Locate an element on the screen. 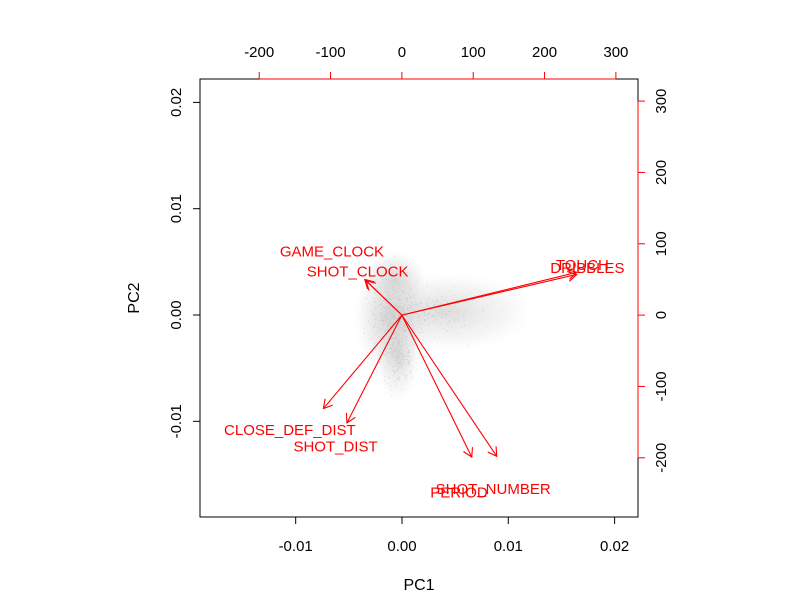 Image resolution: width=800 pixels, height=615 pixels. top-tick-label: -100 is located at coordinates (331, 52).